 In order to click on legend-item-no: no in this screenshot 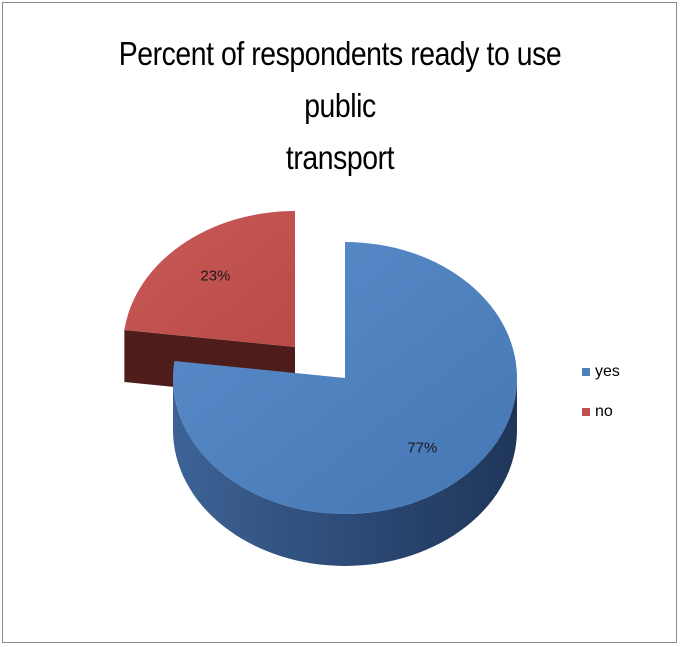, I will do `click(601, 412)`.